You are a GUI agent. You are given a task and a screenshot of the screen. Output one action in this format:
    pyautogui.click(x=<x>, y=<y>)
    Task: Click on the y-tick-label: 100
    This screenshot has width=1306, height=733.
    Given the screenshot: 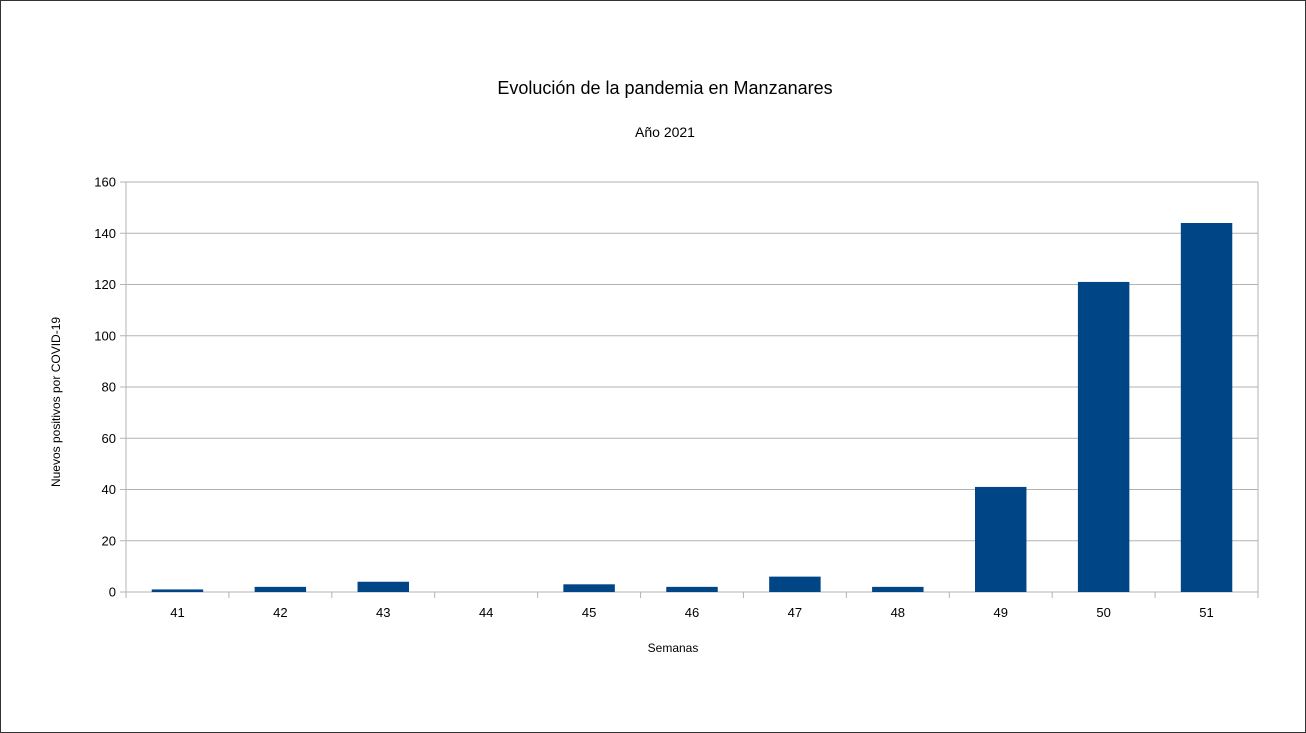 What is the action you would take?
    pyautogui.click(x=105, y=335)
    